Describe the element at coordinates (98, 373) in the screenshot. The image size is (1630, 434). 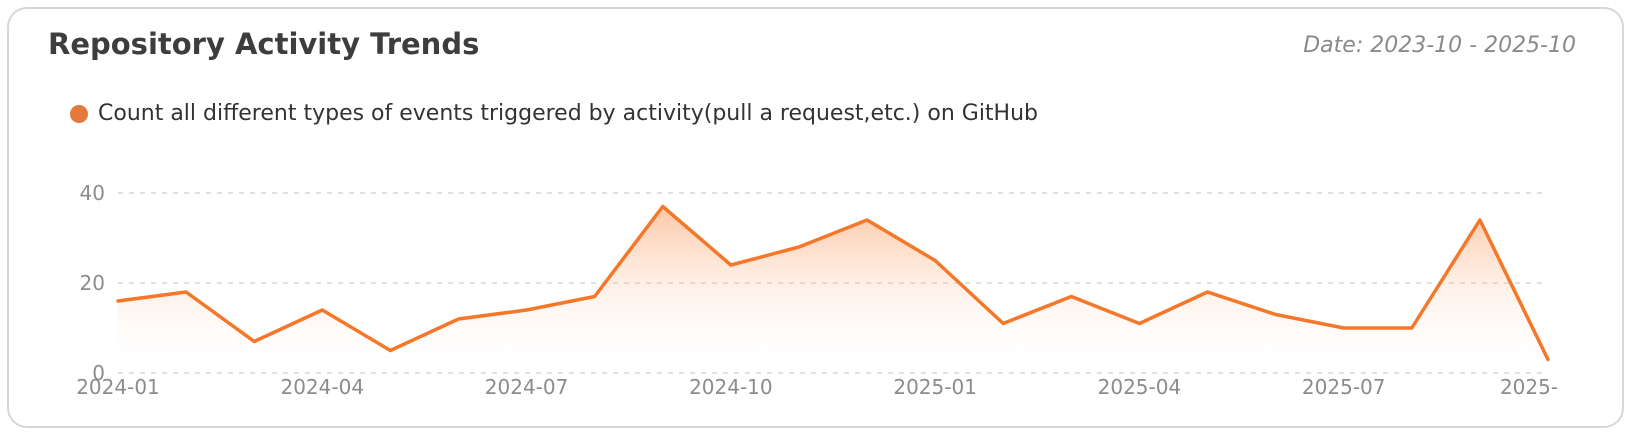
I see `svg-text: 0` at that location.